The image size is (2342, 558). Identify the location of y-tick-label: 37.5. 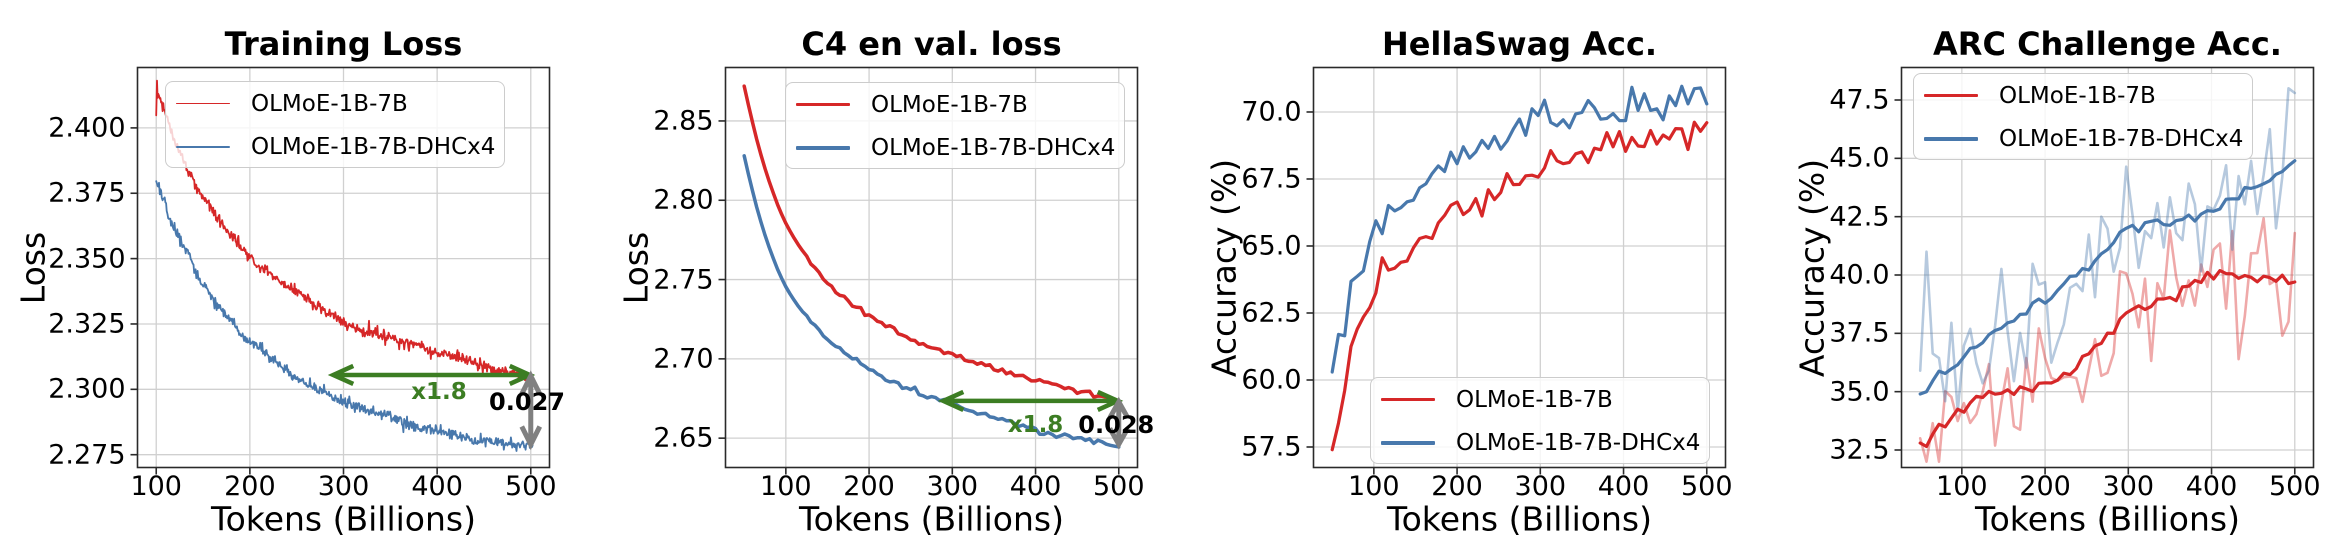
(1859, 333).